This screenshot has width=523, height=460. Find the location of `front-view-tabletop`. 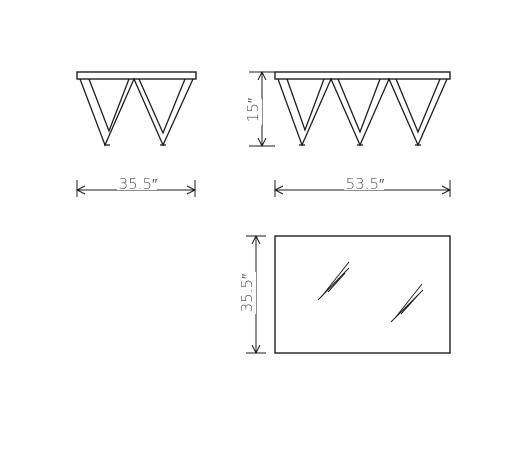

front-view-tabletop is located at coordinates (362, 75).